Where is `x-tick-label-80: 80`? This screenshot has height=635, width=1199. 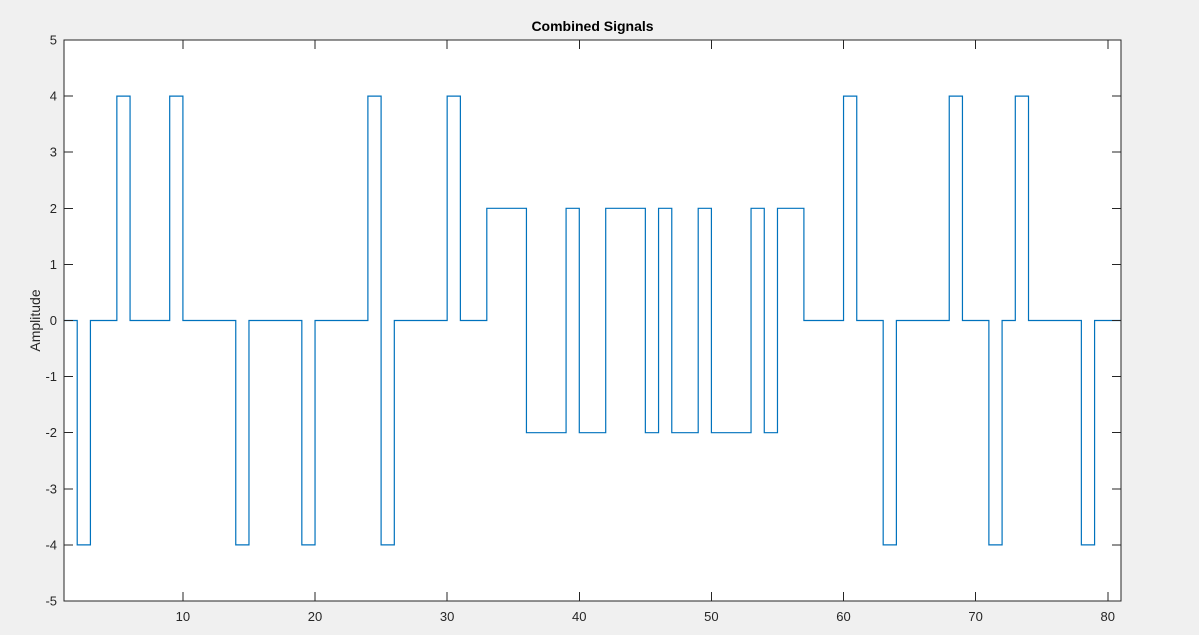
x-tick-label-80: 80 is located at coordinates (1108, 616).